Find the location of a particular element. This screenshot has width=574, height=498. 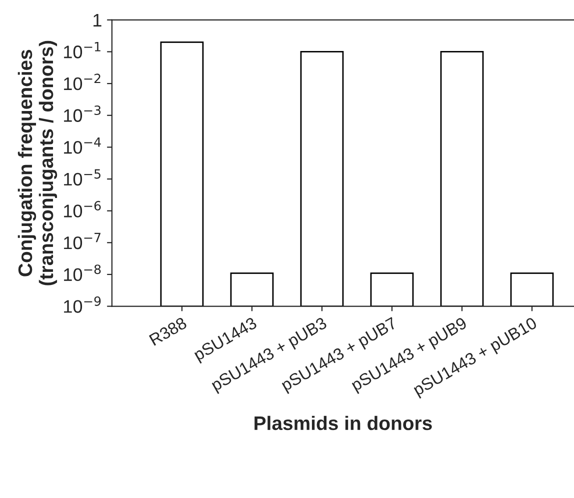

y-axis-title: Conjugation frequencies (transconjugants / donors) is located at coordinates (38, 163).